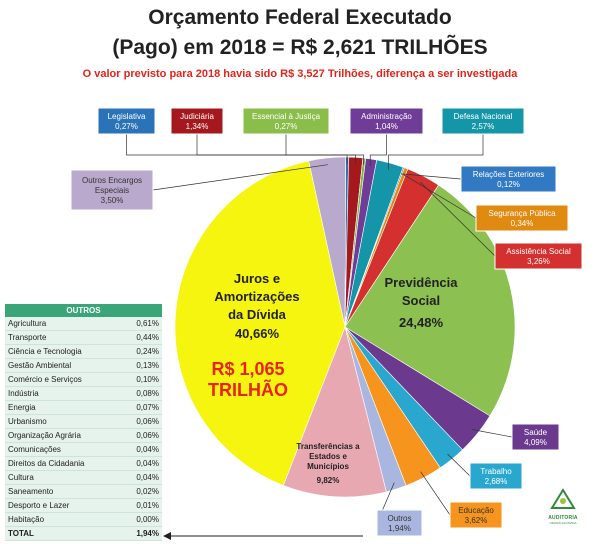 Image resolution: width=600 pixels, height=544 pixels. I want to click on auditoria-logo: AUDITORIA CIDADÃ DA DÍVIDA, so click(563, 506).